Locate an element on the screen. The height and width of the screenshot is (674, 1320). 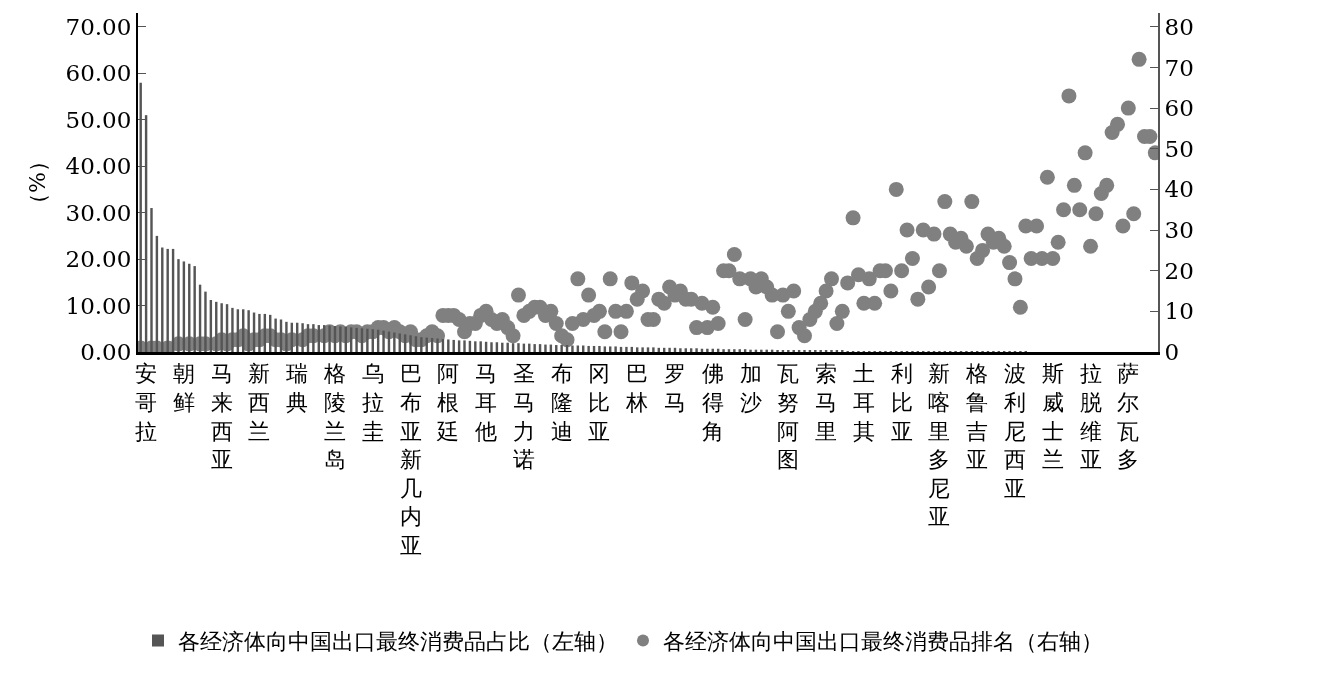
x-tick-label: 新西兰 is located at coordinates (259, 402).